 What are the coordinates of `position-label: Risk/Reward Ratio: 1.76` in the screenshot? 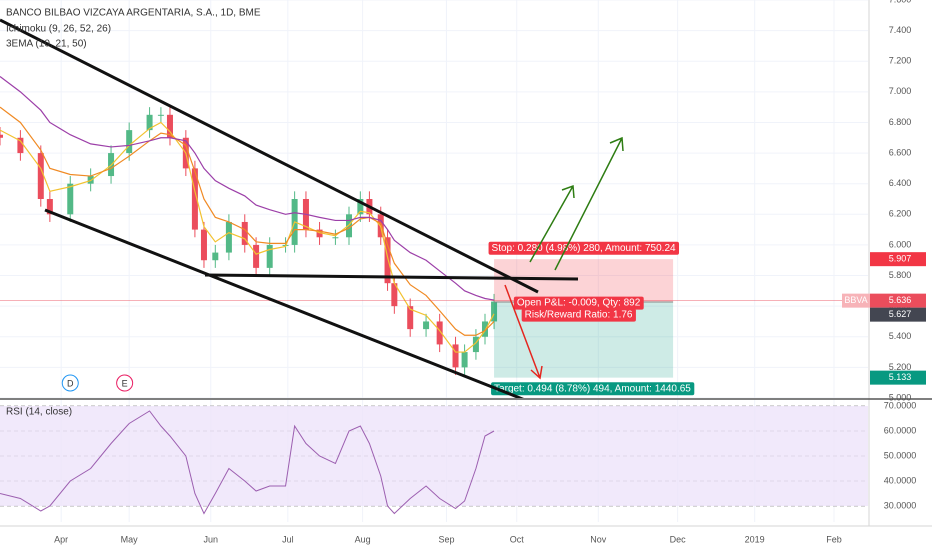 It's located at (579, 315).